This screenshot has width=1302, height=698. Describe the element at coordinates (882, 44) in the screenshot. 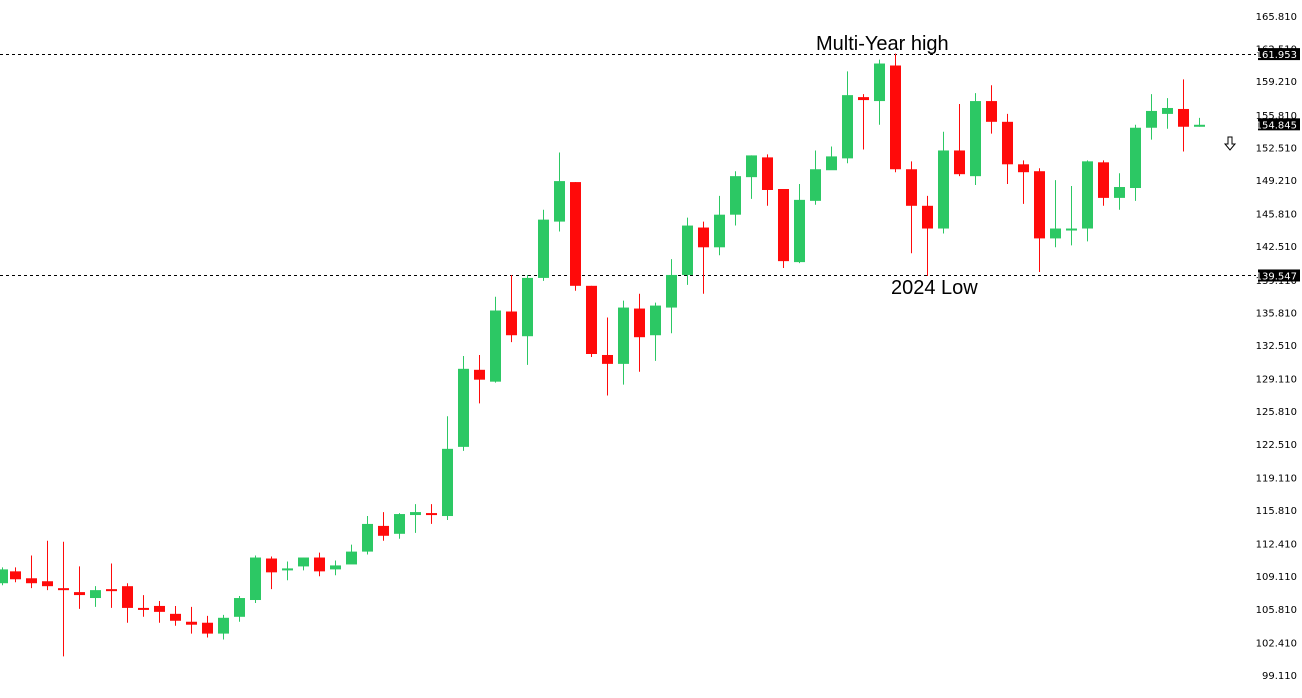

I see `annotation-label: Multi-Year high` at that location.